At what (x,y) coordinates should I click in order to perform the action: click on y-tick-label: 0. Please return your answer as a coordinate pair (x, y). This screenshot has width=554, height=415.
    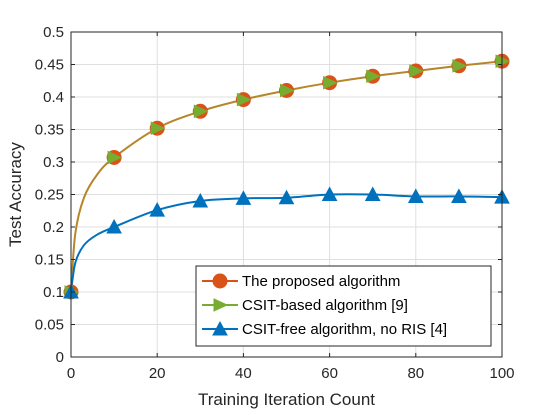
    Looking at the image, I should click on (60, 357).